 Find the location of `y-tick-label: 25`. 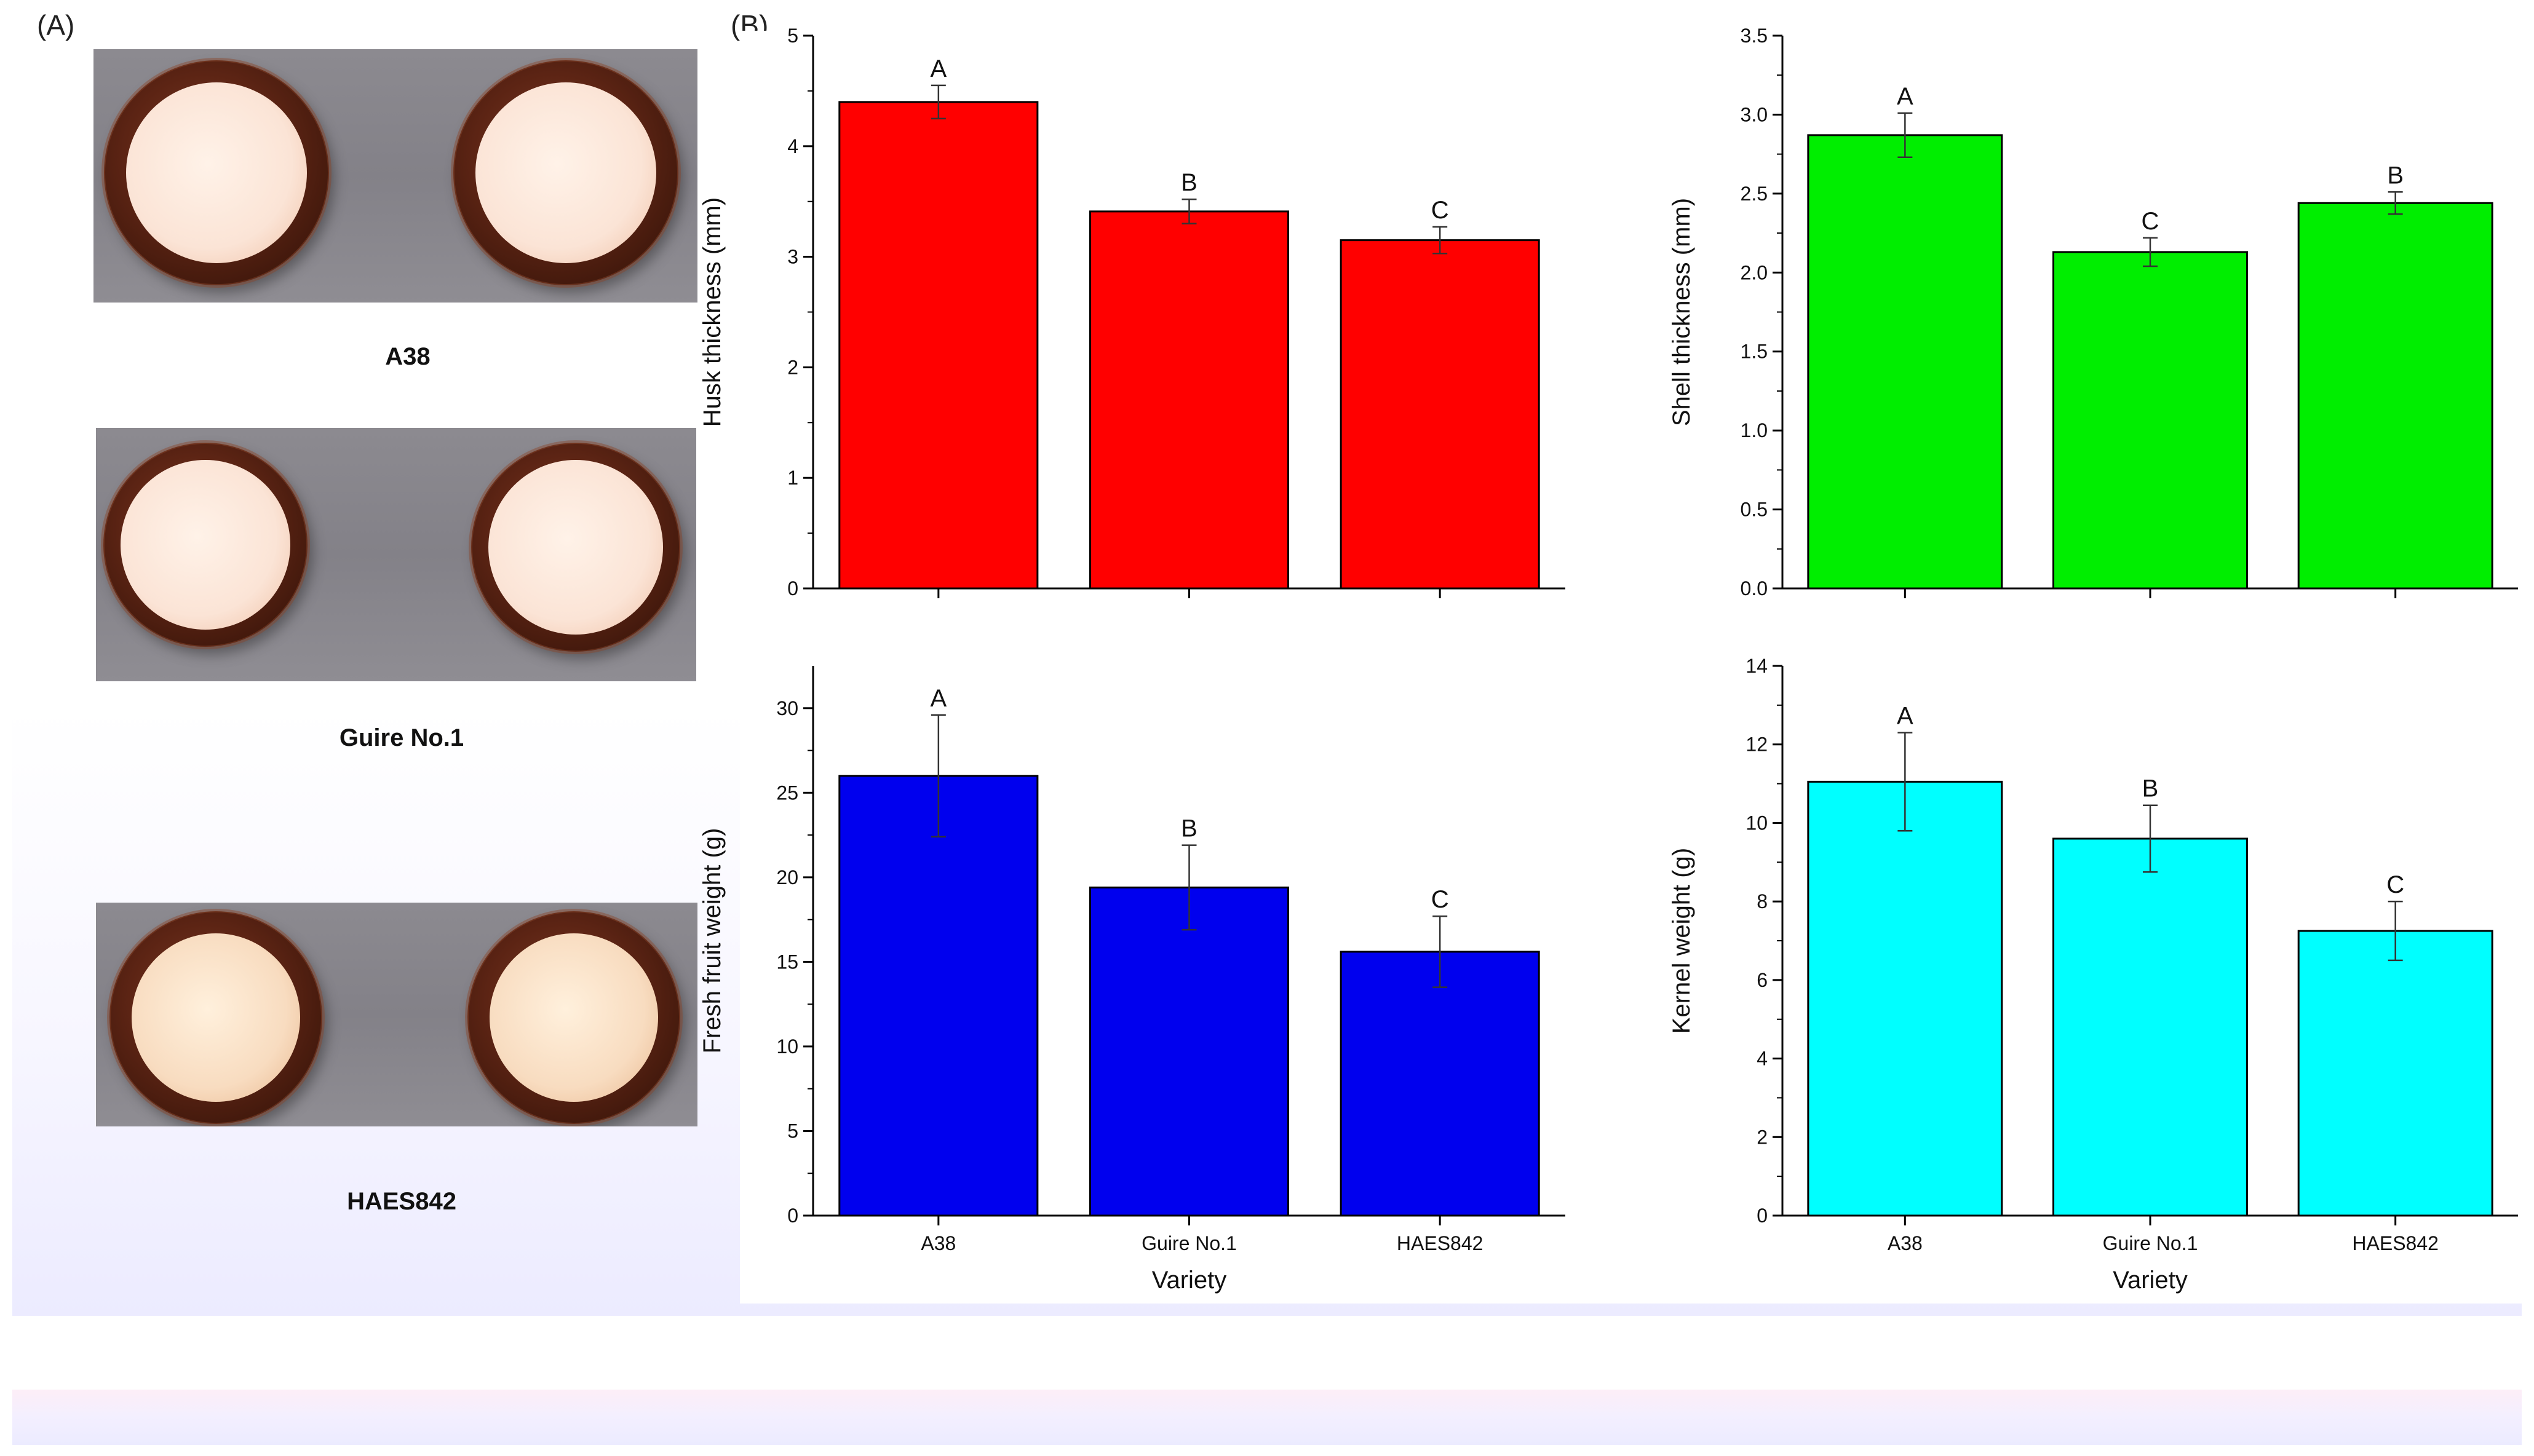

y-tick-label: 25 is located at coordinates (787, 793).